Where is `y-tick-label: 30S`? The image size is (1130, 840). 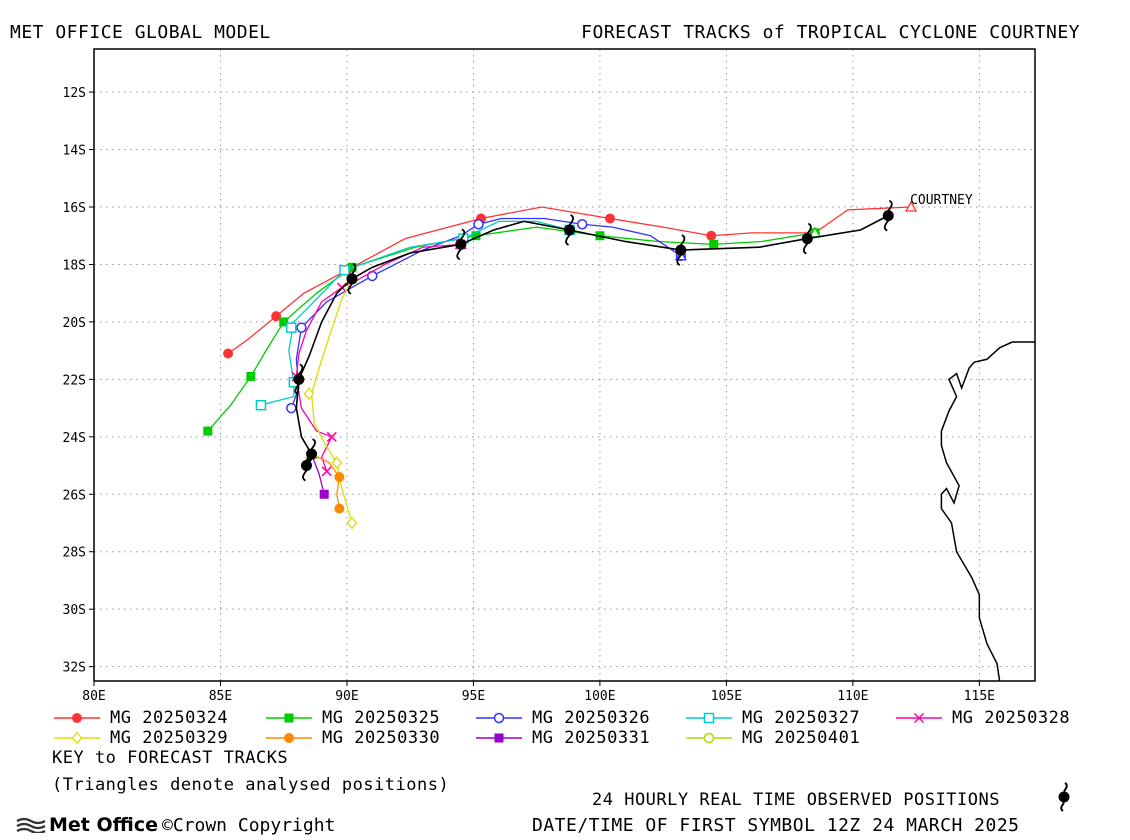
y-tick-label: 30S is located at coordinates (74, 610).